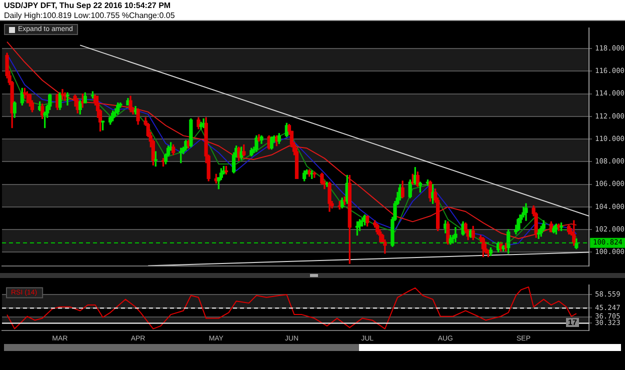  I want to click on chart-subtitle: Daily High:100.819 Low:100.755 %Change:0.05, so click(90, 15).